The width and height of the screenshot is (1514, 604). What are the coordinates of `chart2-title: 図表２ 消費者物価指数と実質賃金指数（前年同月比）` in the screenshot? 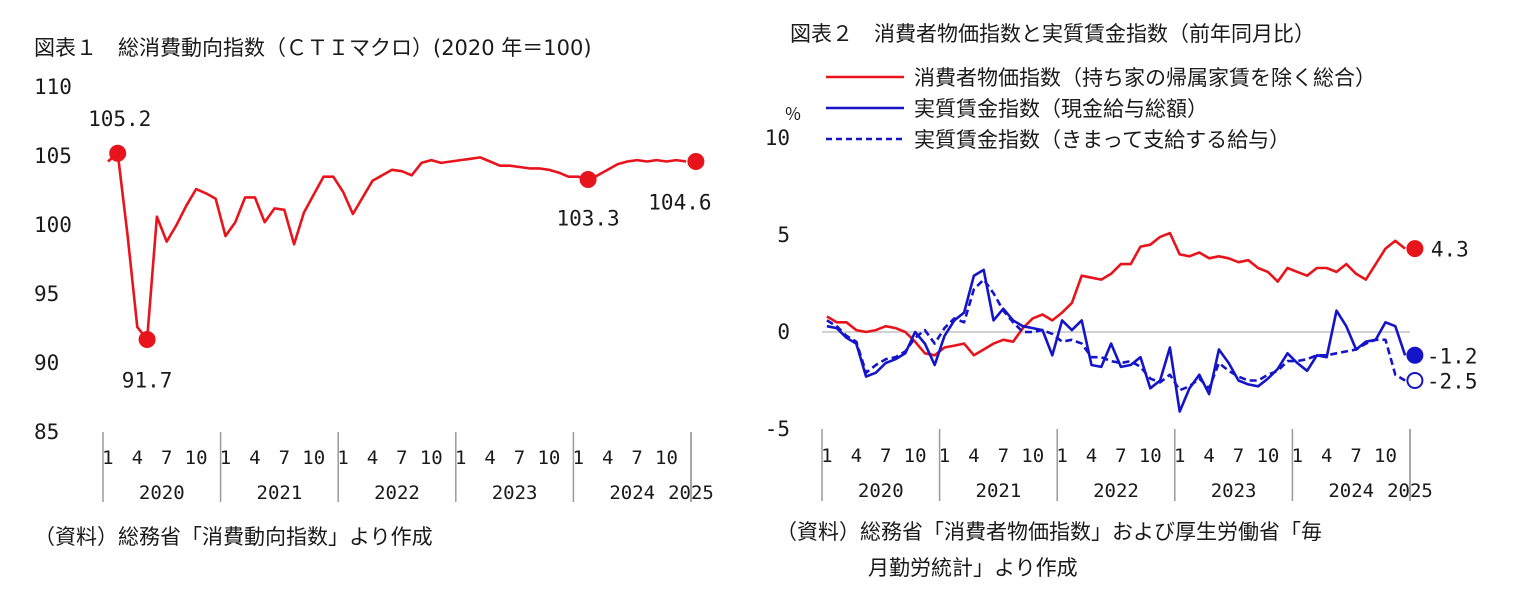 It's located at (1052, 34).